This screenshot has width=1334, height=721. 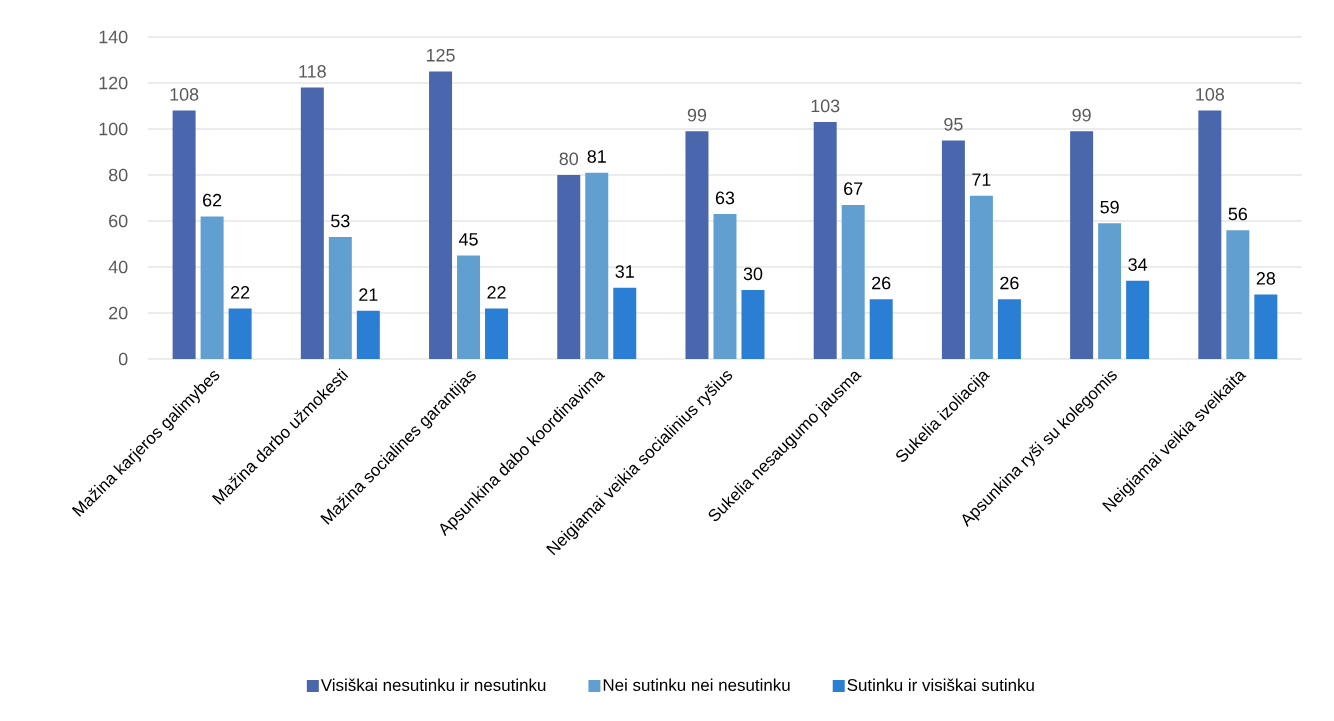 I want to click on data-label: 30, so click(x=753, y=274).